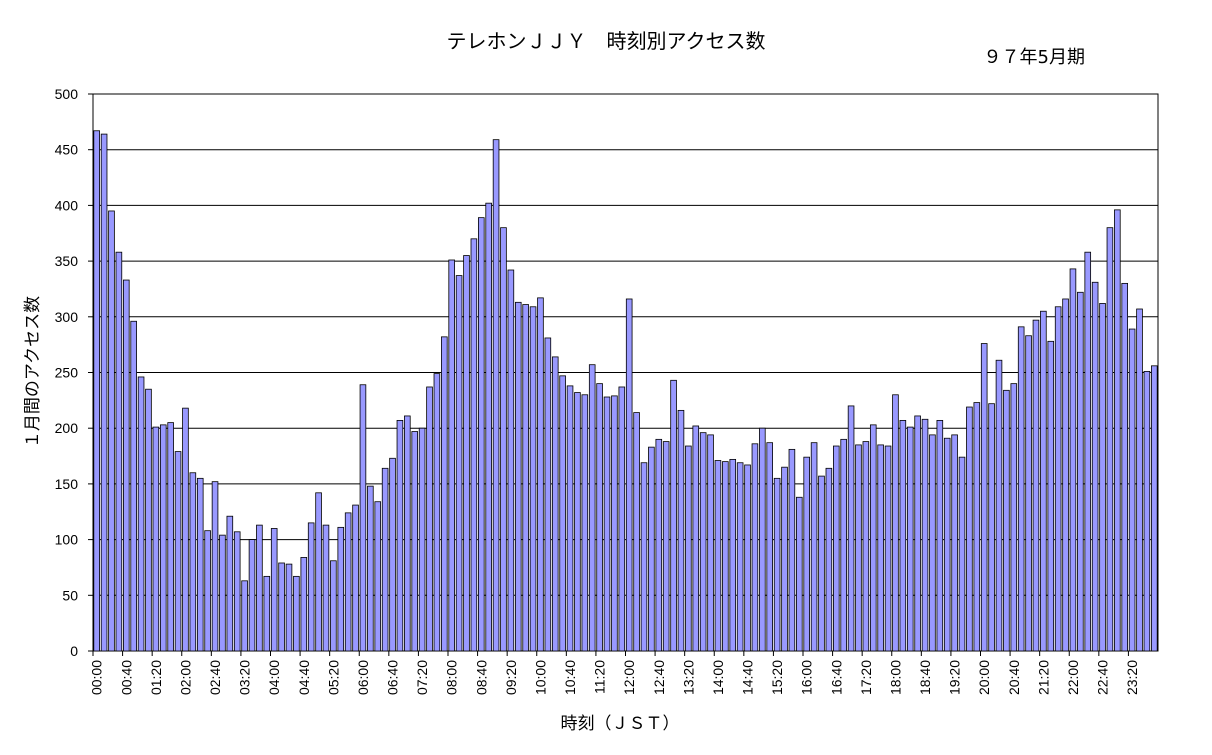 Image resolution: width=1212 pixels, height=755 pixels. Describe the element at coordinates (1043, 677) in the screenshot. I see `x-tick-label: 21:20` at that location.